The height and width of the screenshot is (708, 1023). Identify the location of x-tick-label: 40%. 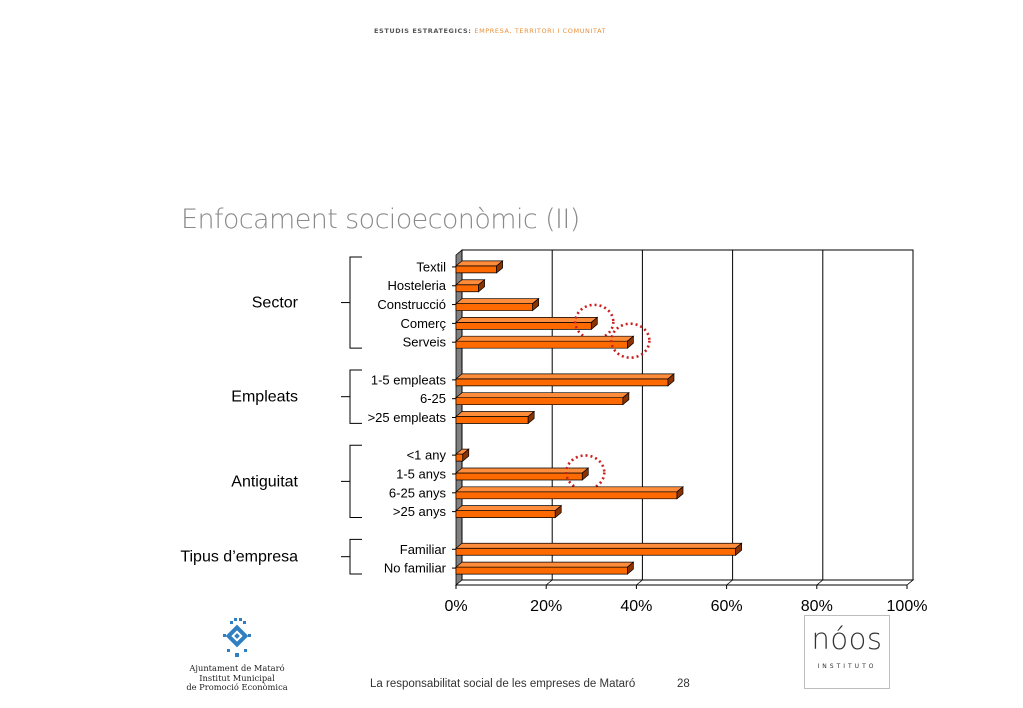
(636, 606).